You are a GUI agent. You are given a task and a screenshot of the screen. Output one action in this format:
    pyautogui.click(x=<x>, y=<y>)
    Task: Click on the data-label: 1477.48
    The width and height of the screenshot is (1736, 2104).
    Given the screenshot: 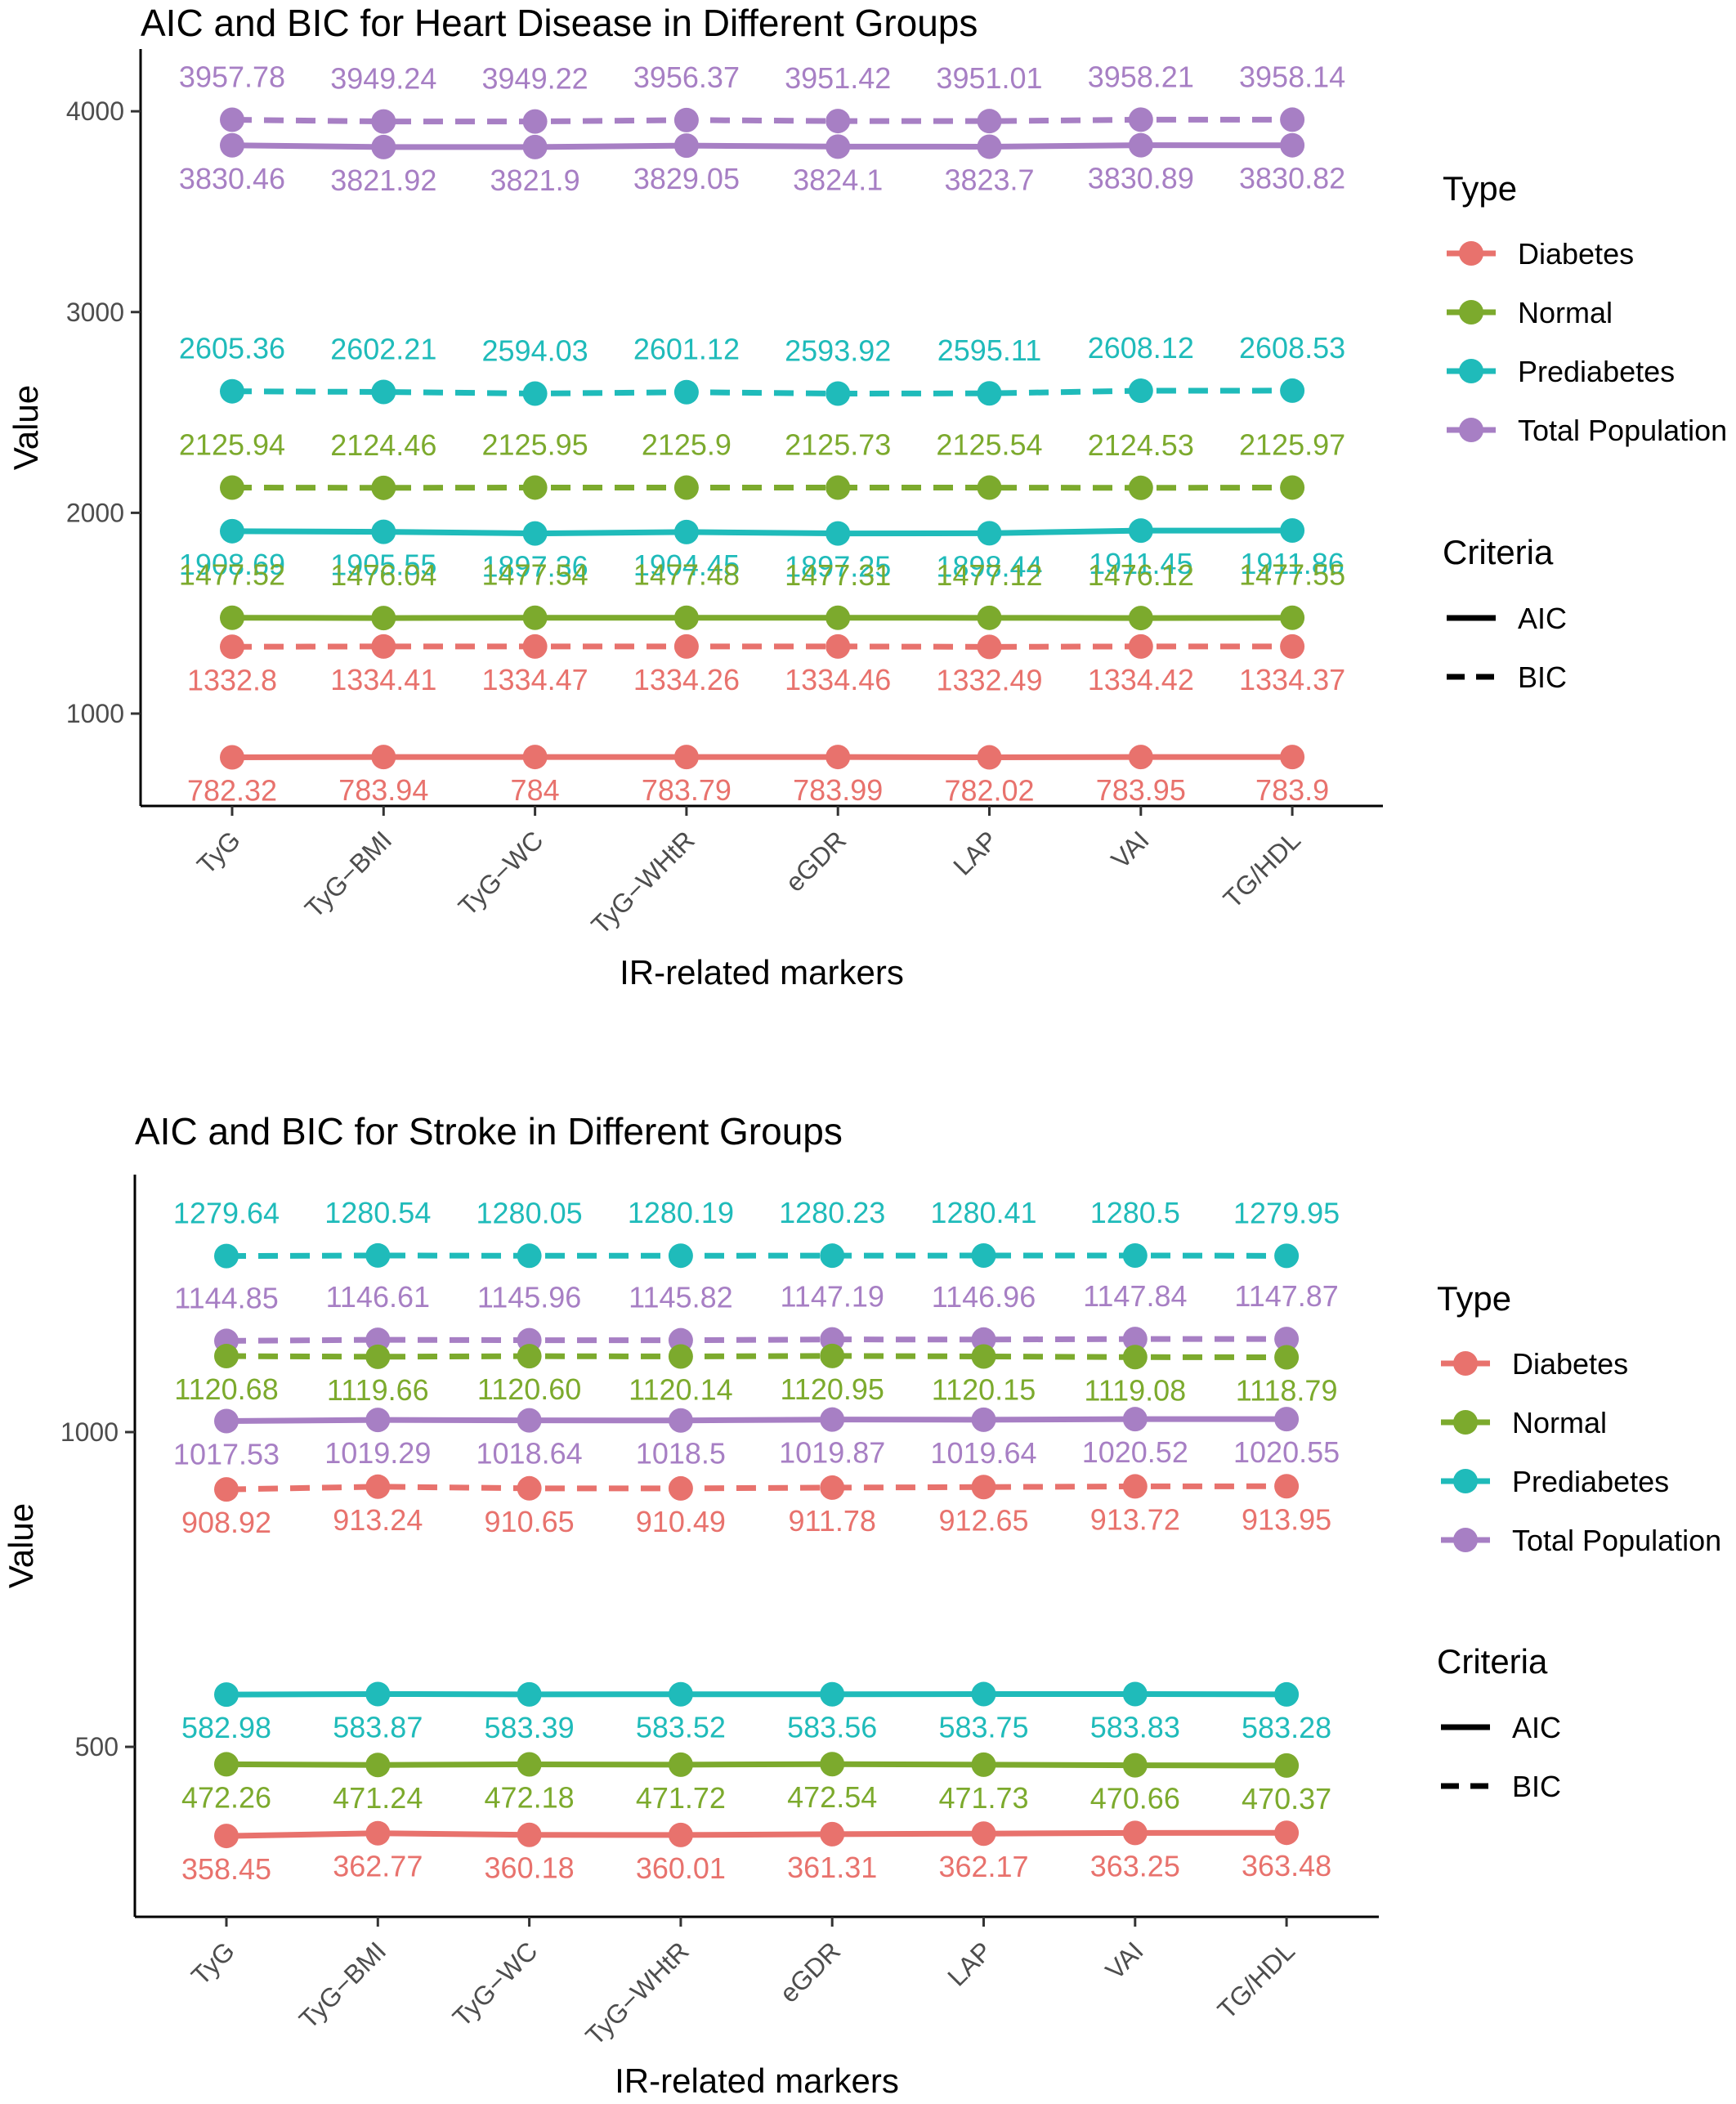 What is the action you would take?
    pyautogui.click(x=687, y=575)
    